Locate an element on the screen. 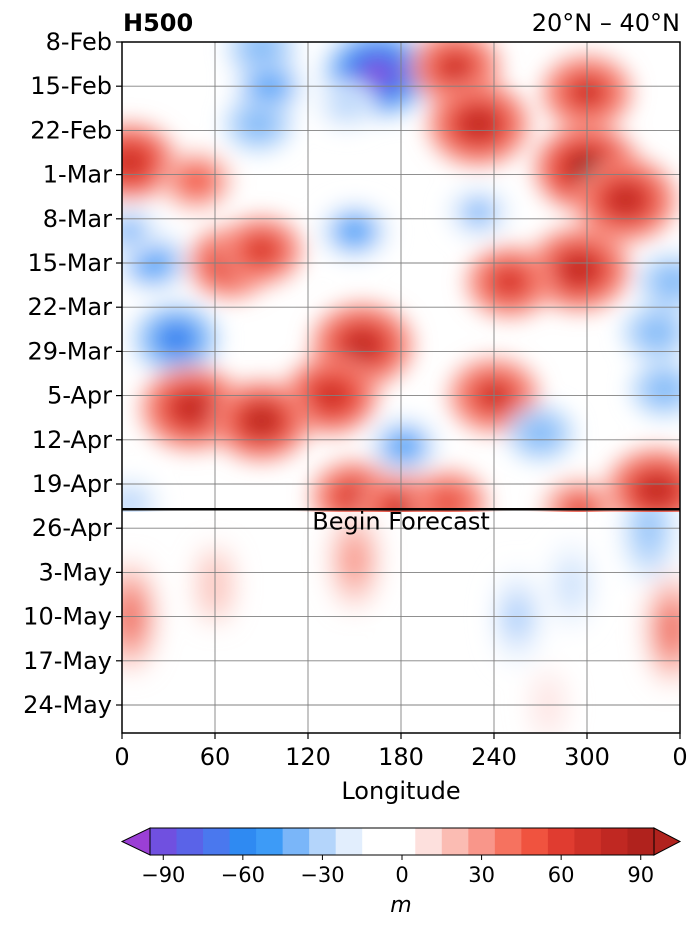  colorbar-tick-label: −60 is located at coordinates (243, 875).